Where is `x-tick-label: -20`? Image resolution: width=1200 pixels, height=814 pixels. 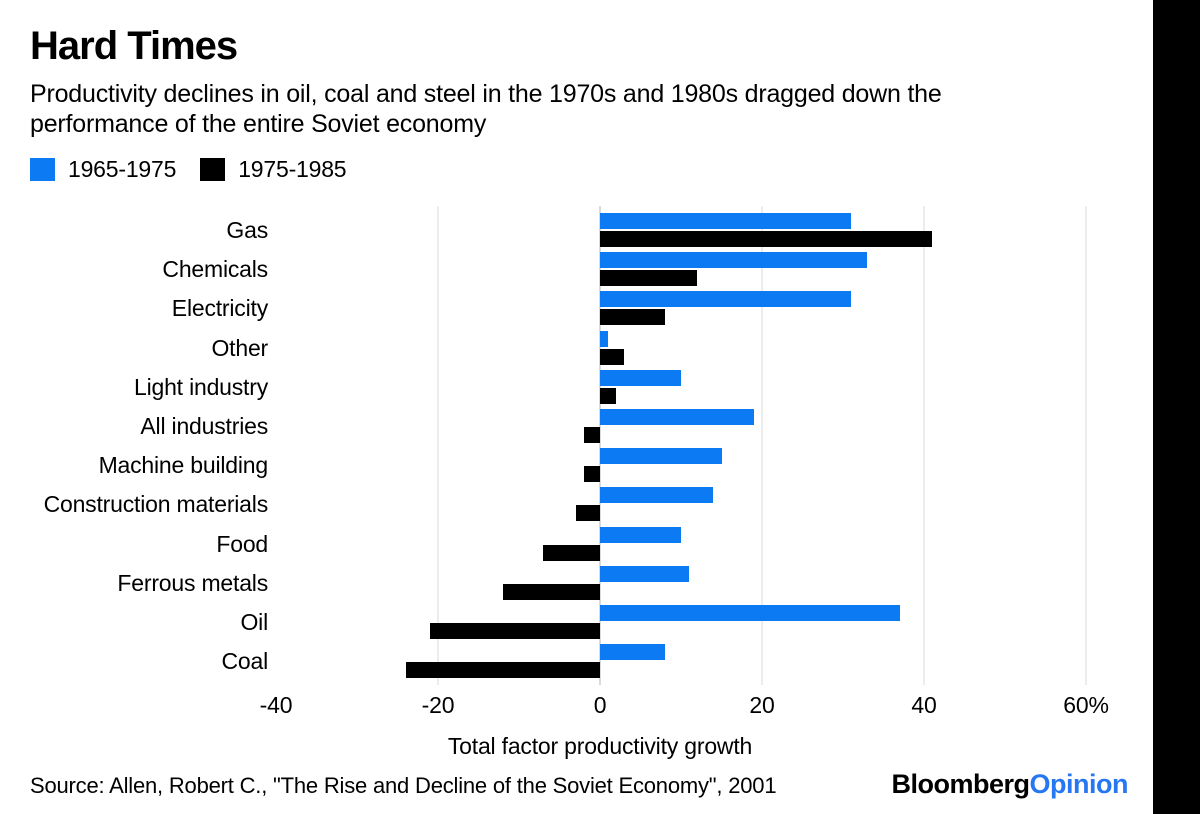
x-tick-label: -20 is located at coordinates (438, 705).